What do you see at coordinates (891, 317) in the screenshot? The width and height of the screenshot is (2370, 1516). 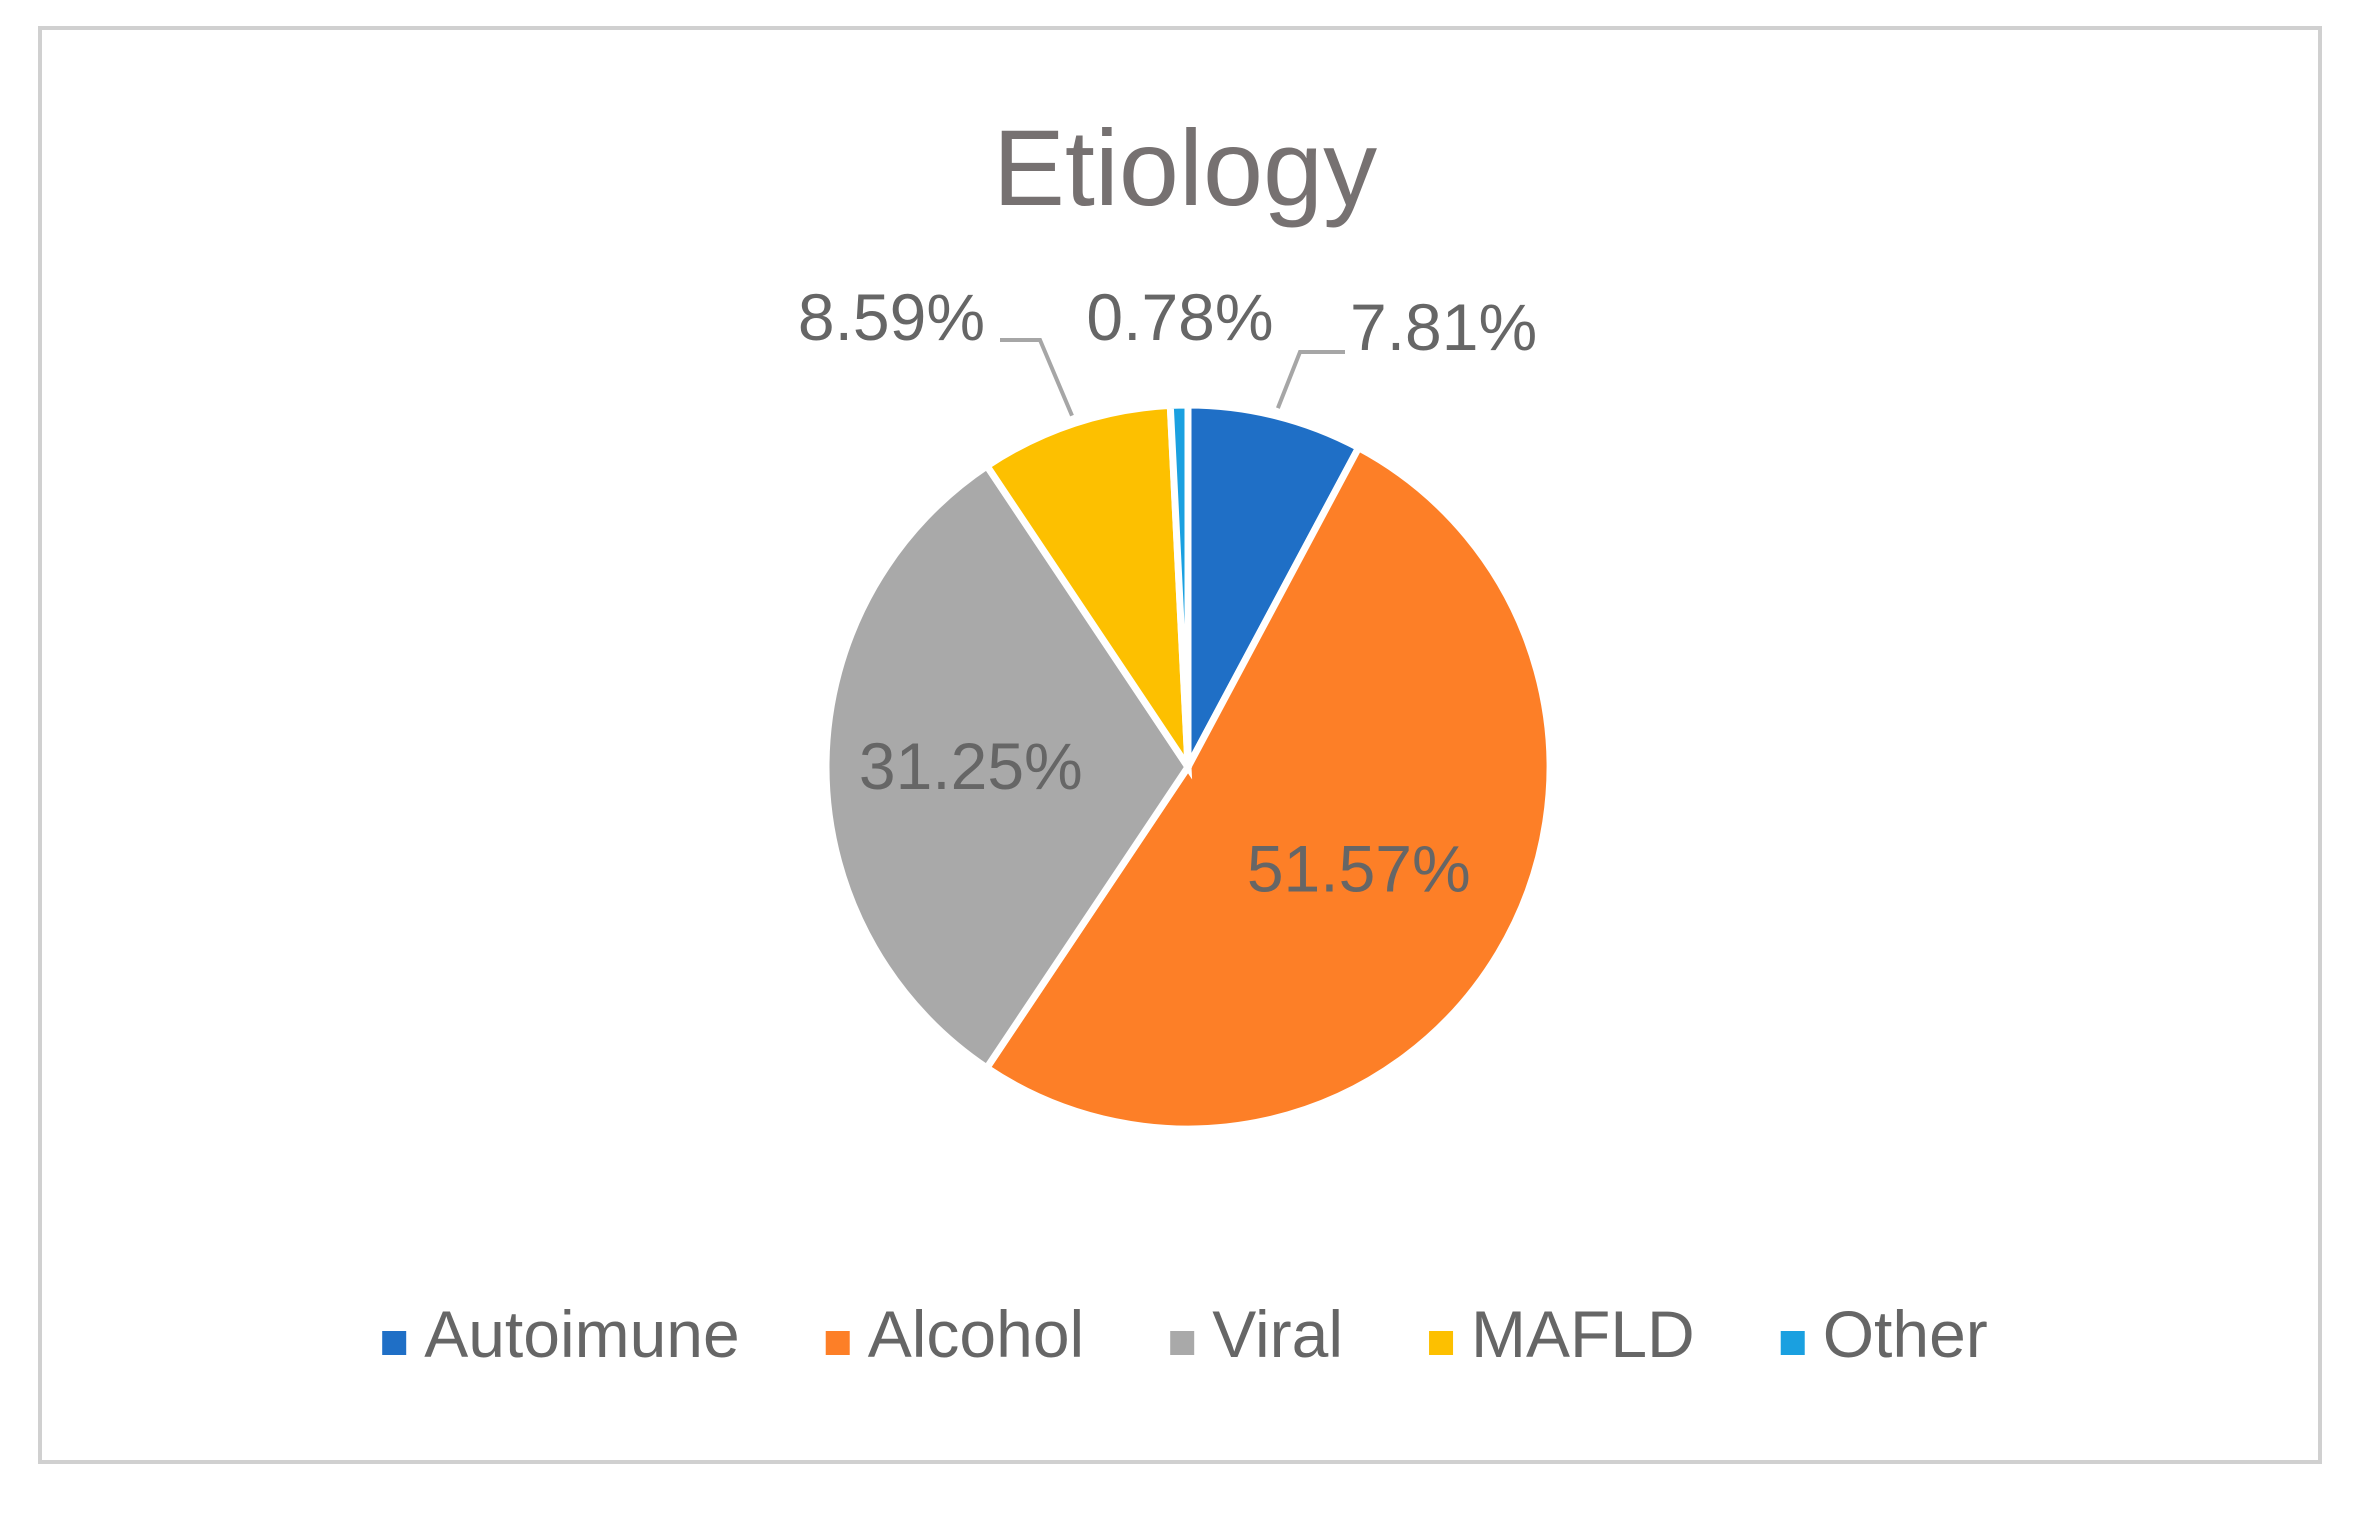 I see `data-label-mafld: 8.59%` at bounding box center [891, 317].